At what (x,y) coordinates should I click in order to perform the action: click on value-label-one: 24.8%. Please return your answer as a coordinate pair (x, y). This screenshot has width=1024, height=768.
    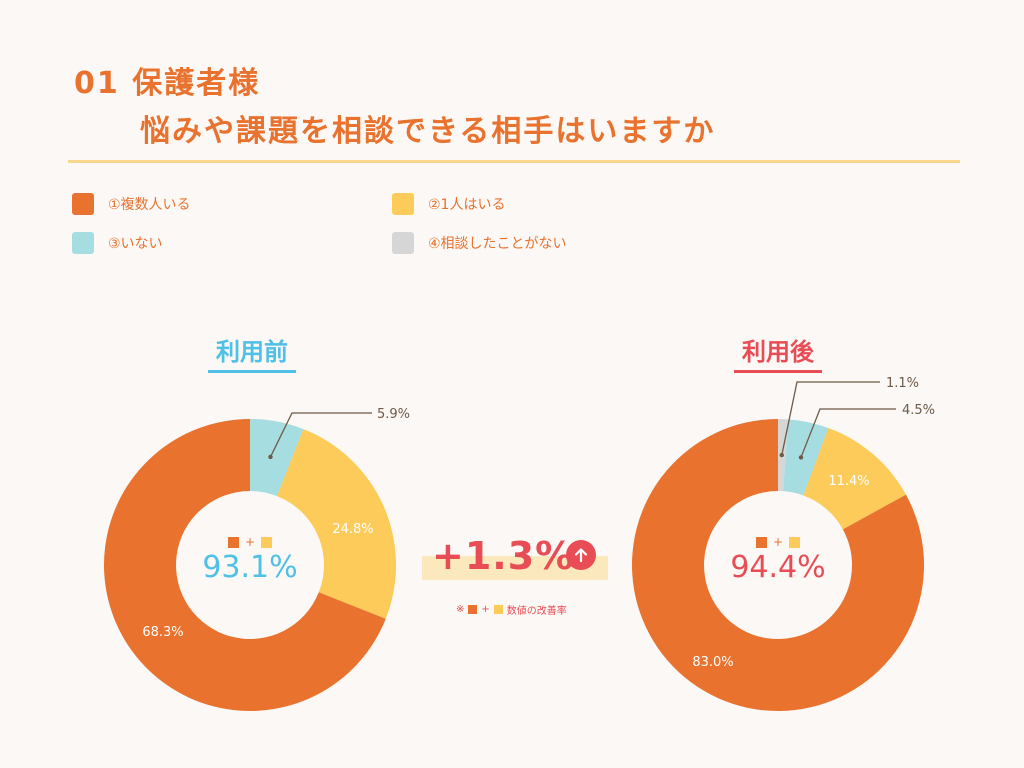
    Looking at the image, I should click on (352, 529).